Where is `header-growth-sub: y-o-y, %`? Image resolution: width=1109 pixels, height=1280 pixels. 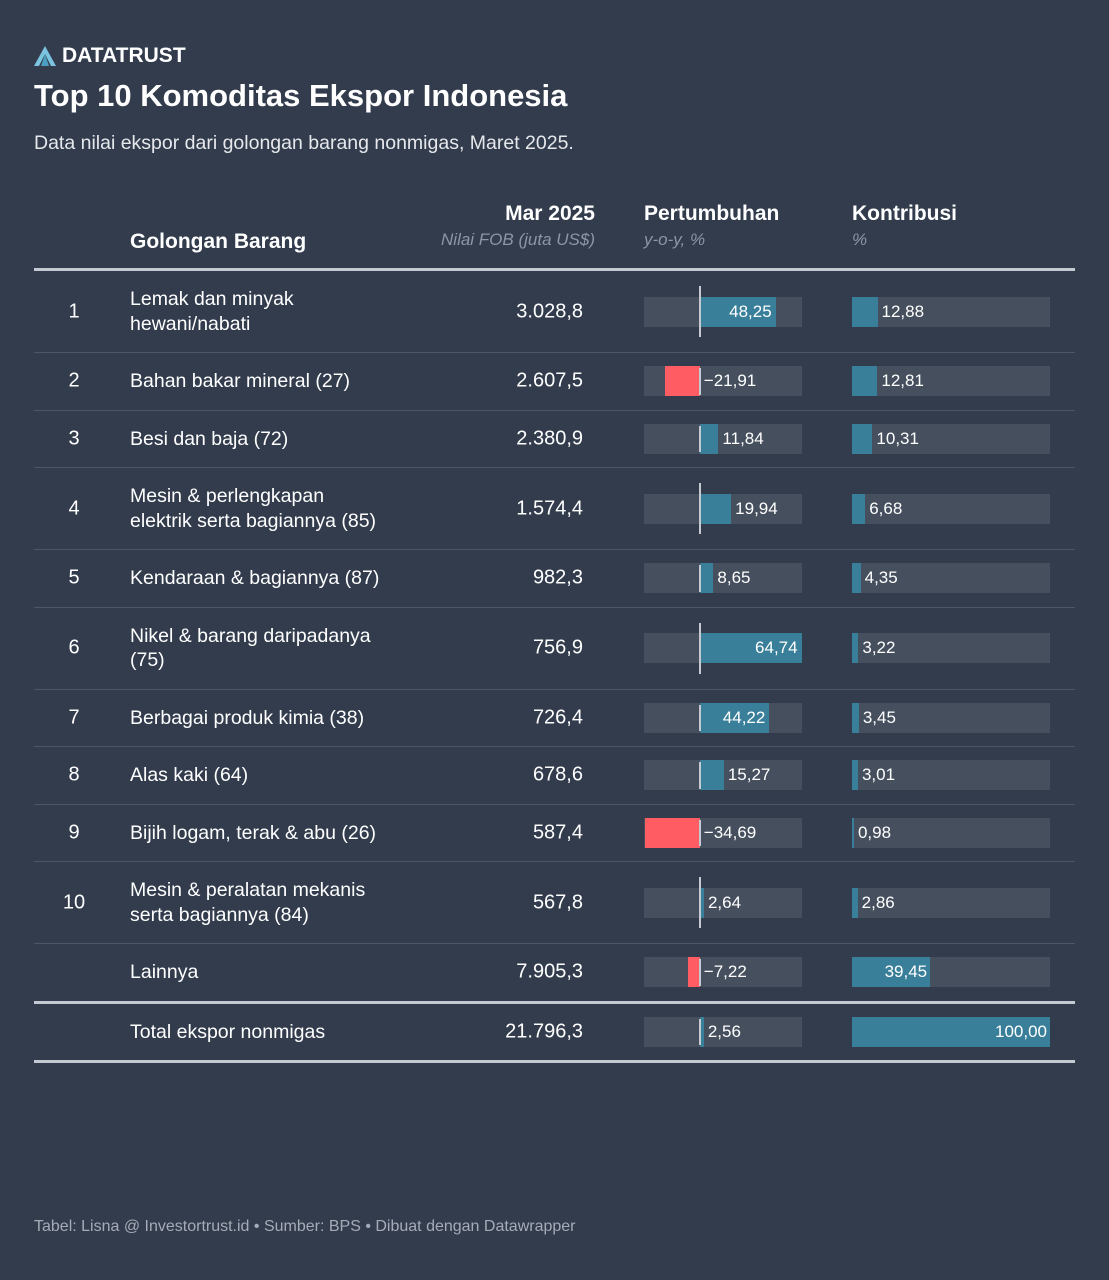 header-growth-sub: y-o-y, % is located at coordinates (675, 239).